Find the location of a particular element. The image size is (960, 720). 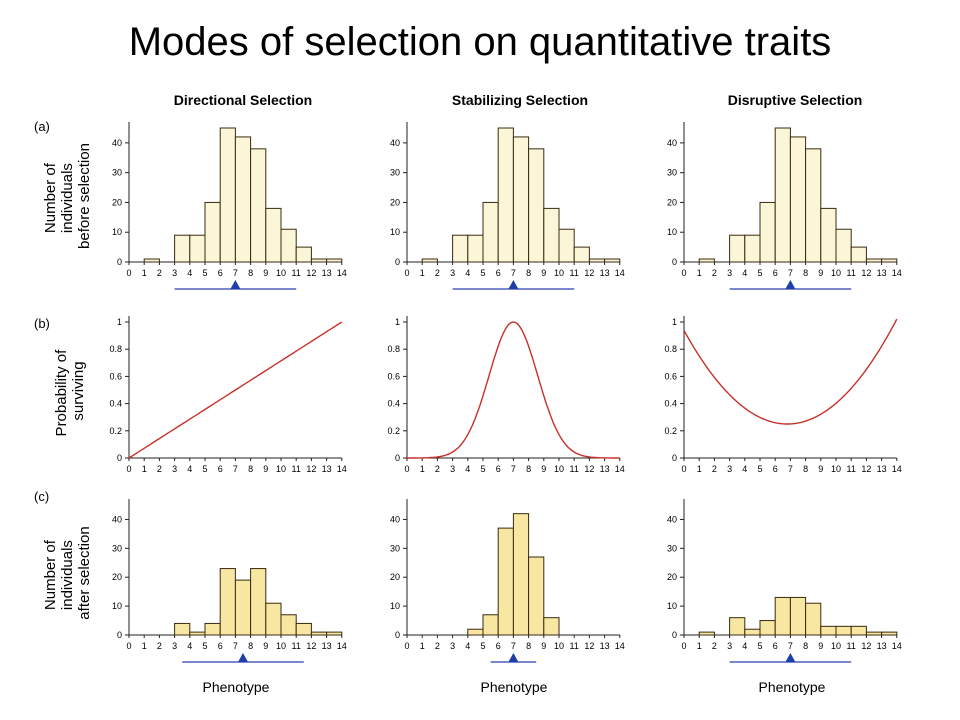

x-tick-label-directional-before: 9 is located at coordinates (265, 273).